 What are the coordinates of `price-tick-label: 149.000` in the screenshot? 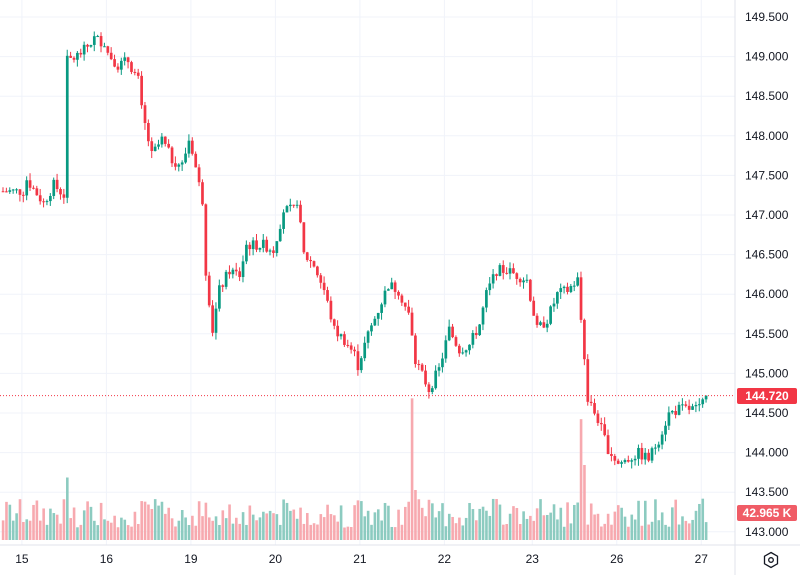 It's located at (767, 57).